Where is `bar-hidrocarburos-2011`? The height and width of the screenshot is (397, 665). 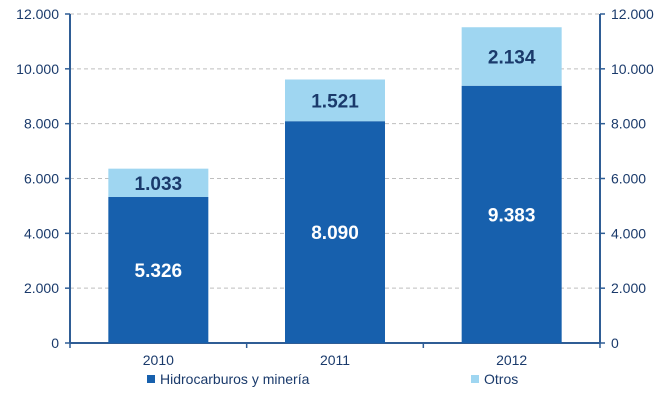
bar-hidrocarburos-2011 is located at coordinates (335, 232).